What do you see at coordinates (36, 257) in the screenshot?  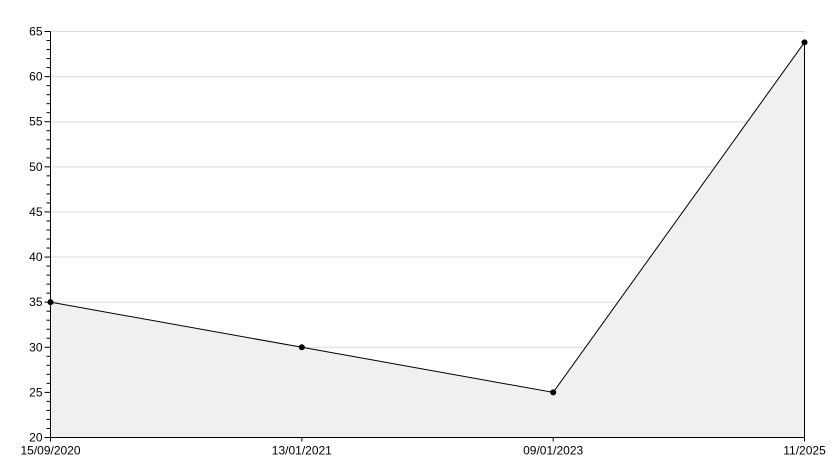 I see `y-tick-label: 40` at bounding box center [36, 257].